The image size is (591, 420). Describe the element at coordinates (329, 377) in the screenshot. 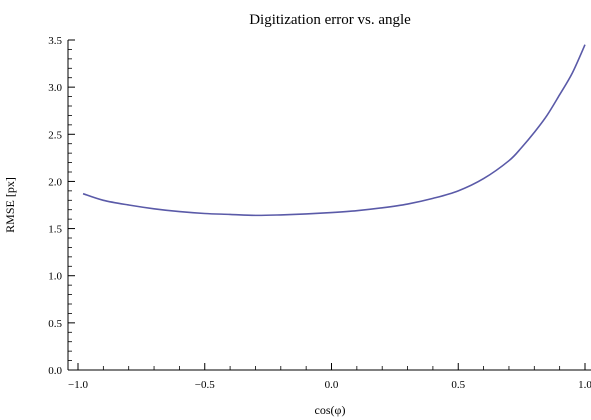

I see `x-ticks: −1.0 −0.5 0.0 0.5 1.0` at that location.